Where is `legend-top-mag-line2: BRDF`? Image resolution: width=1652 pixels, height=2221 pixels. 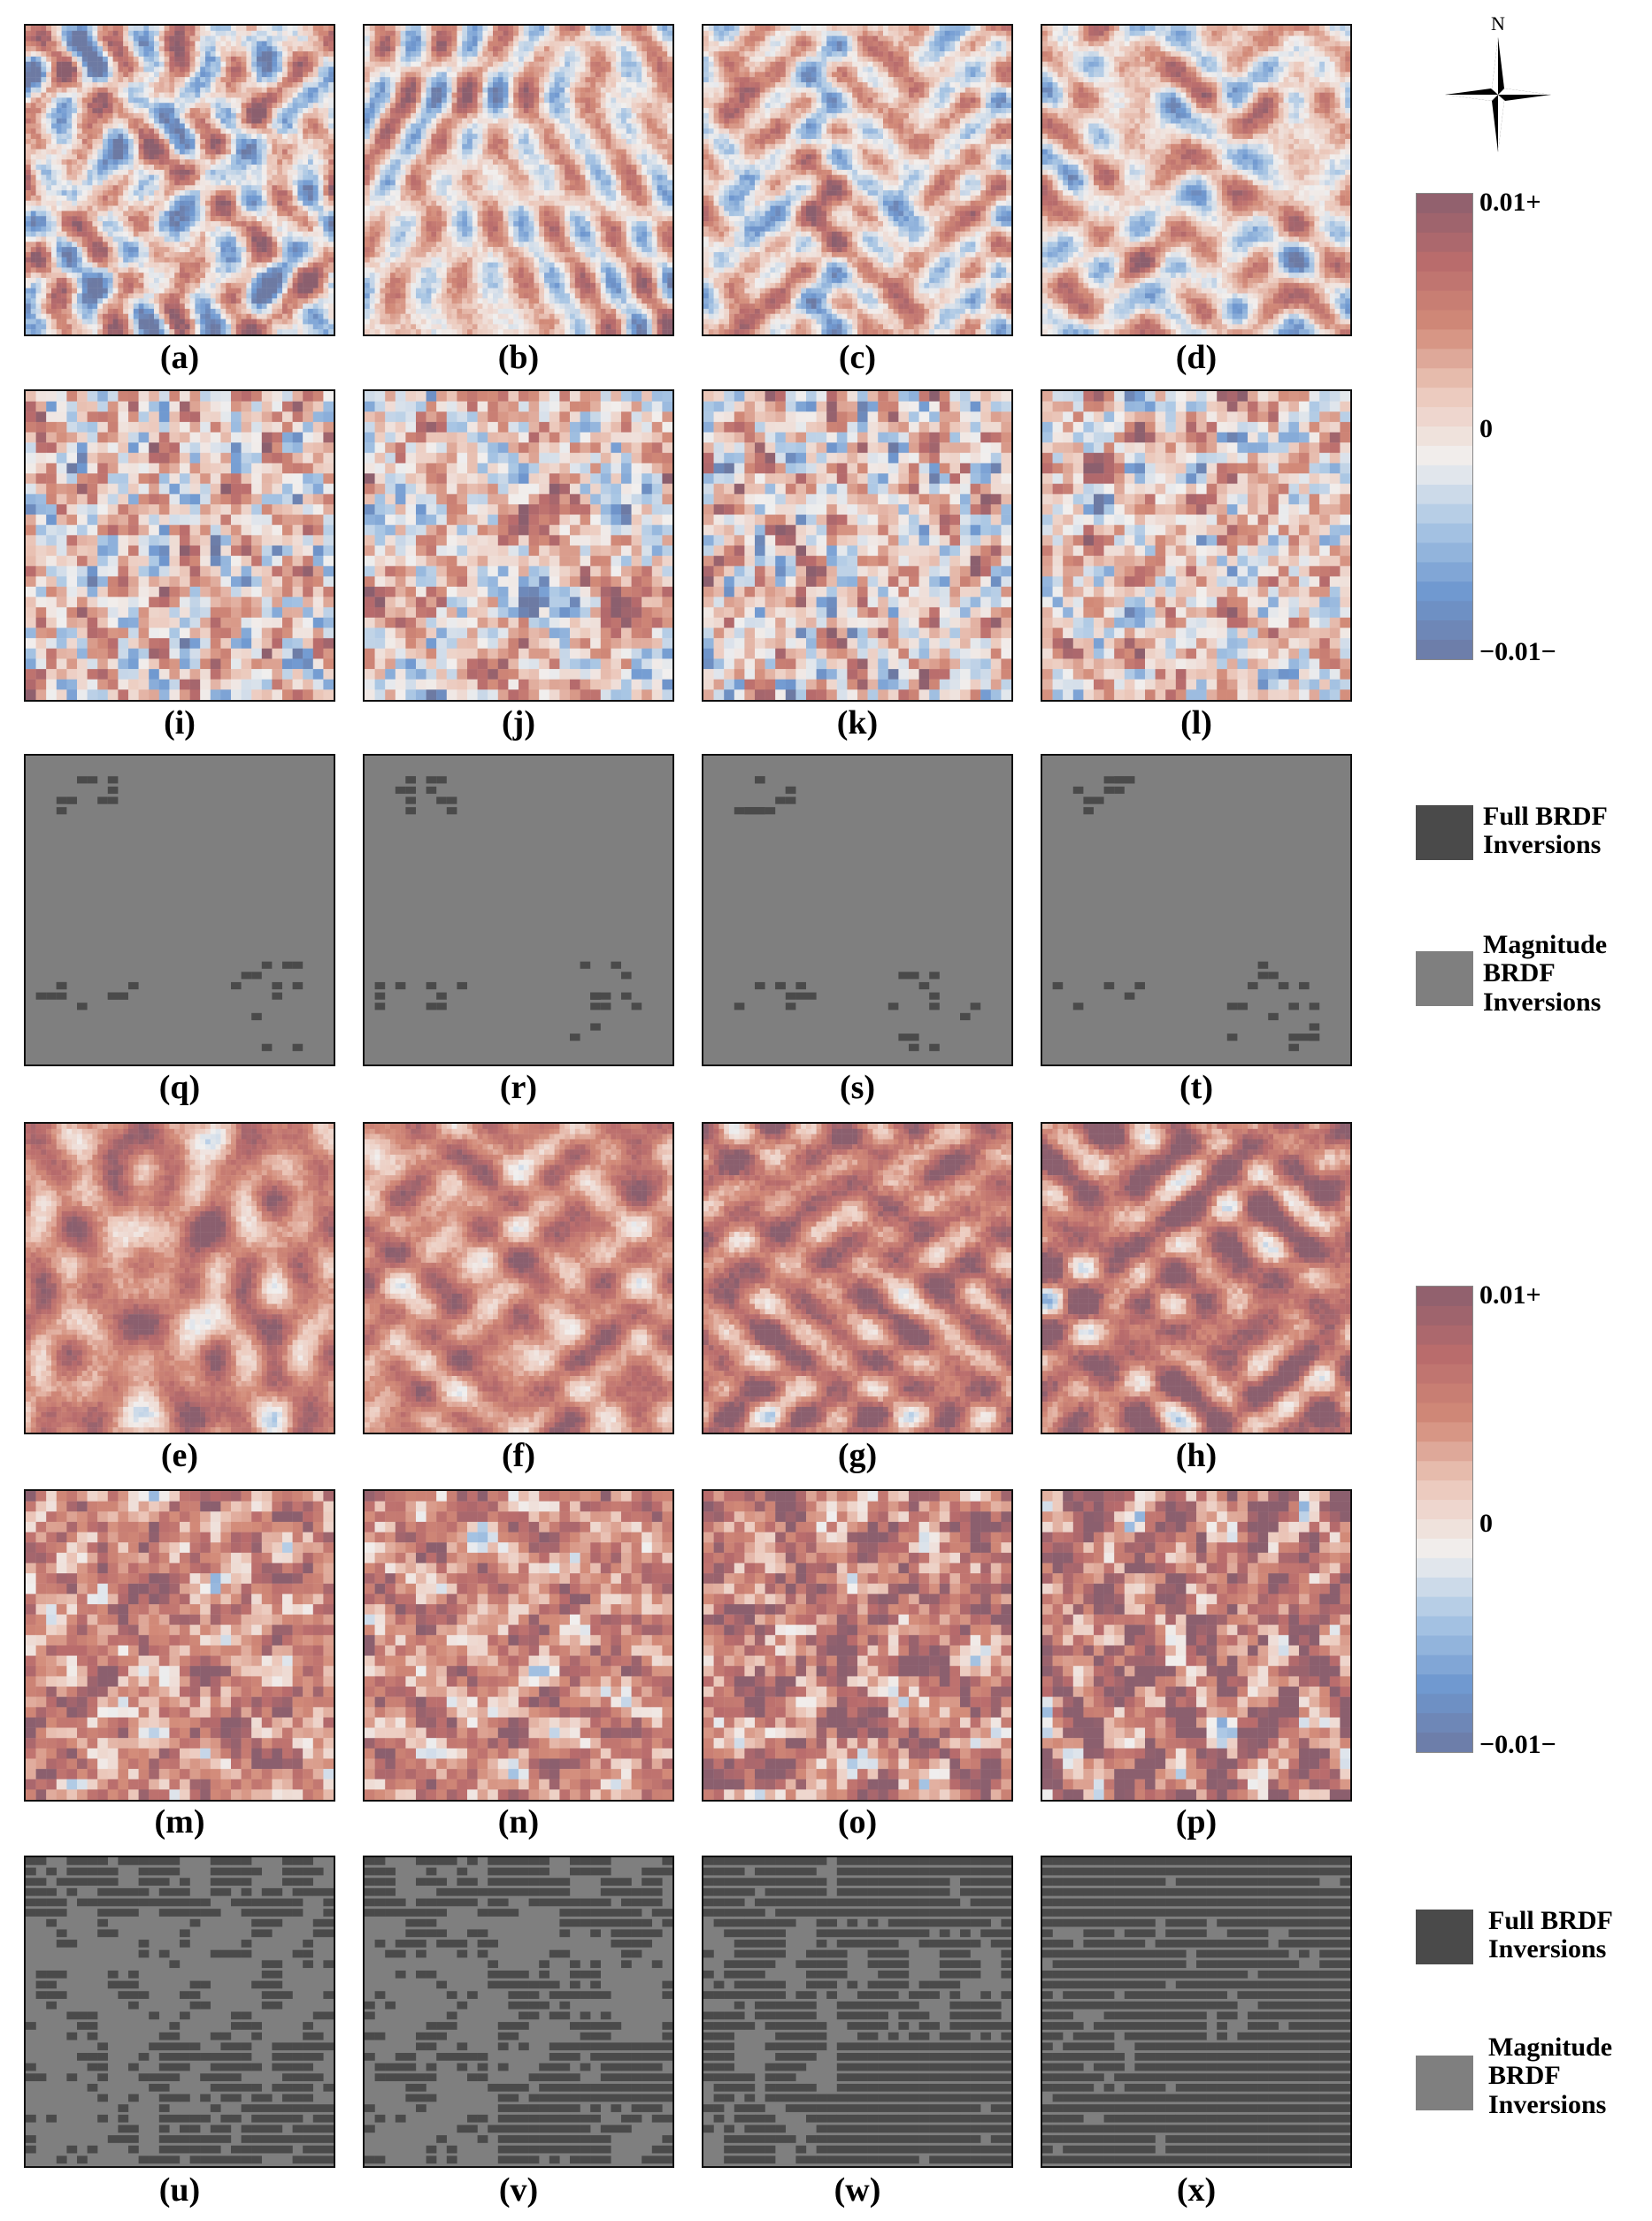 legend-top-mag-line2: BRDF is located at coordinates (1545, 973).